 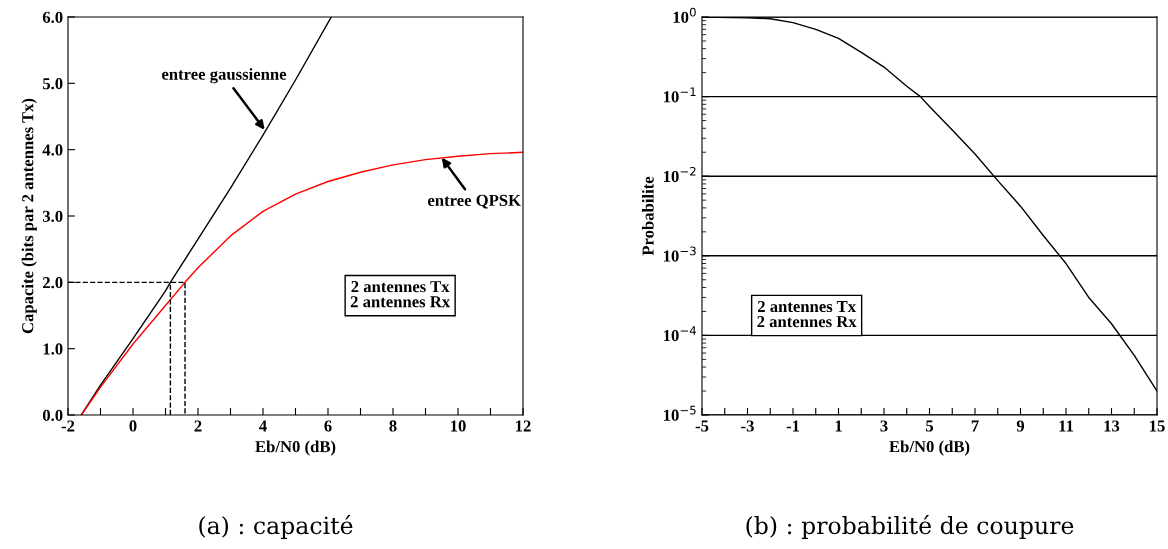 I want to click on x-tick-label: 9, so click(x=1020, y=426).